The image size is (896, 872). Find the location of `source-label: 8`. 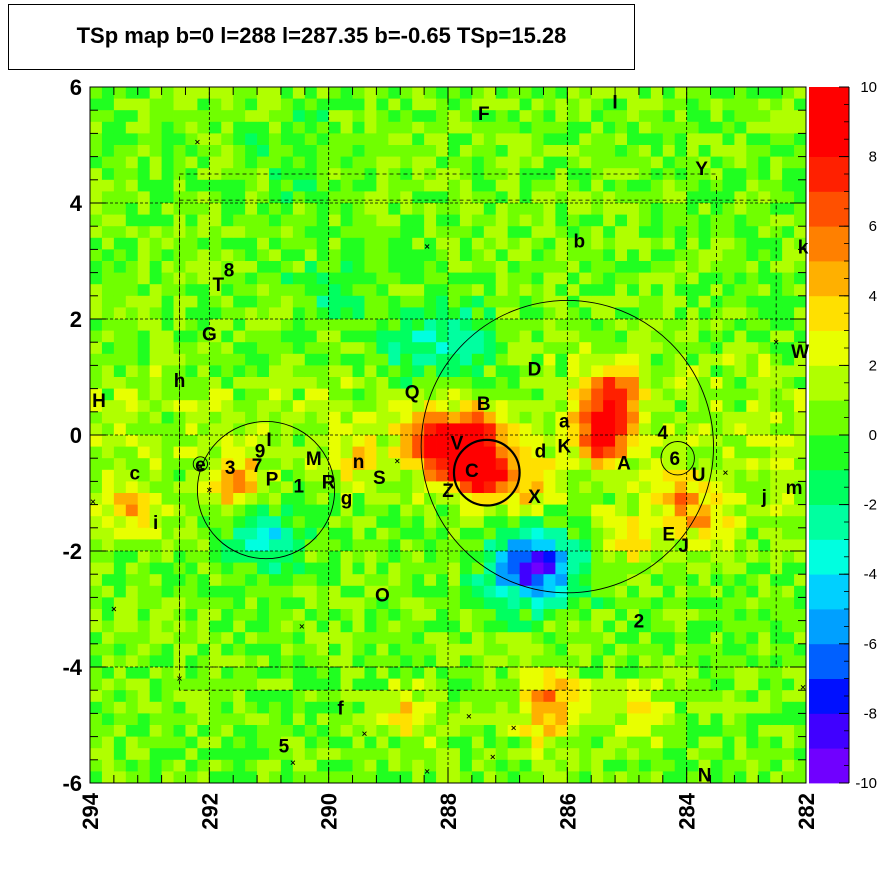

source-label: 8 is located at coordinates (229, 271).